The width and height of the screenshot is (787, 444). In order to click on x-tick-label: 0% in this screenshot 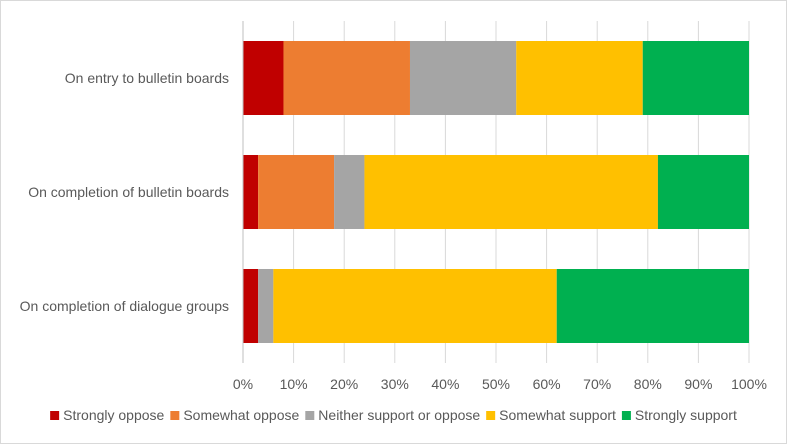, I will do `click(243, 384)`.